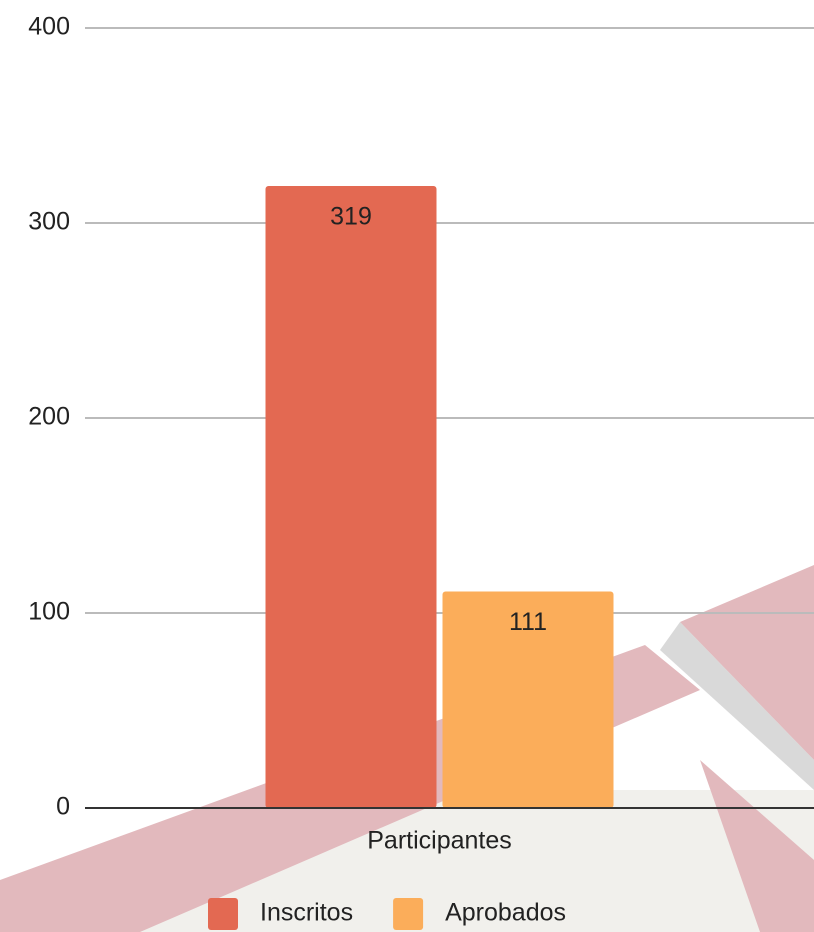 The image size is (814, 932). Describe the element at coordinates (306, 913) in the screenshot. I see `legend-label: Inscritos` at that location.